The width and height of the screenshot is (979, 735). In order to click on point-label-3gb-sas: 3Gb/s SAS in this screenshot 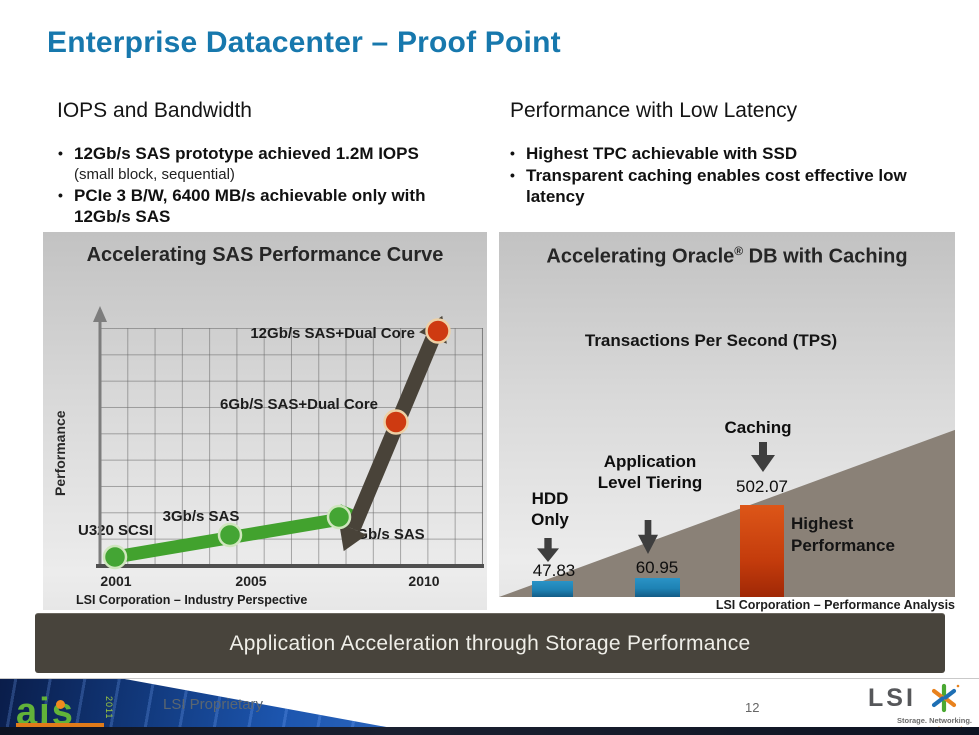, I will do `click(201, 516)`.